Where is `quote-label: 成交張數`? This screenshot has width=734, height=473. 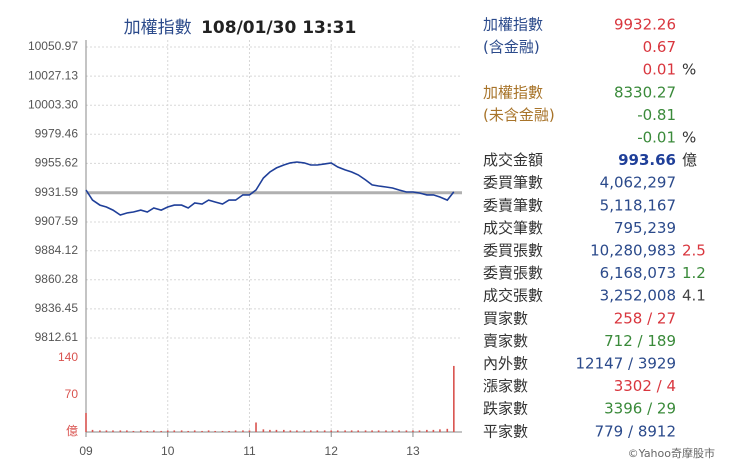 quote-label: 成交張數 is located at coordinates (513, 296).